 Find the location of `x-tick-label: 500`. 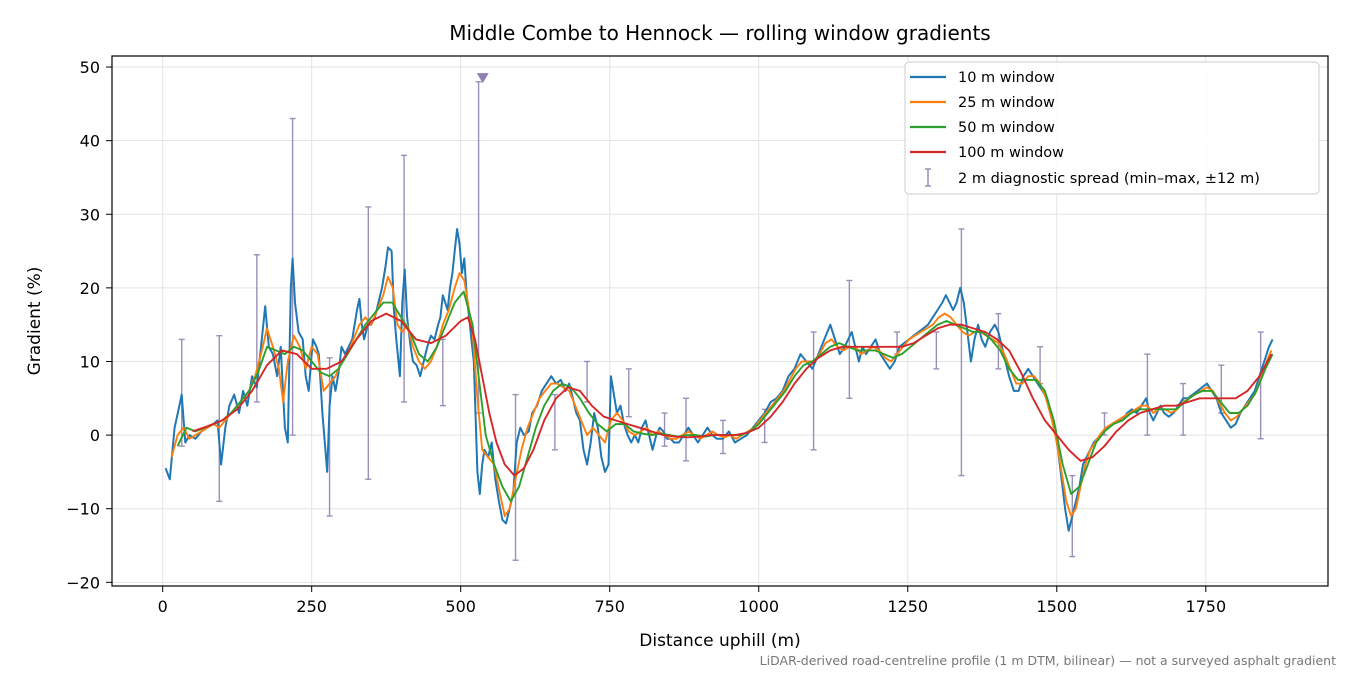

x-tick-label: 500 is located at coordinates (460, 606).